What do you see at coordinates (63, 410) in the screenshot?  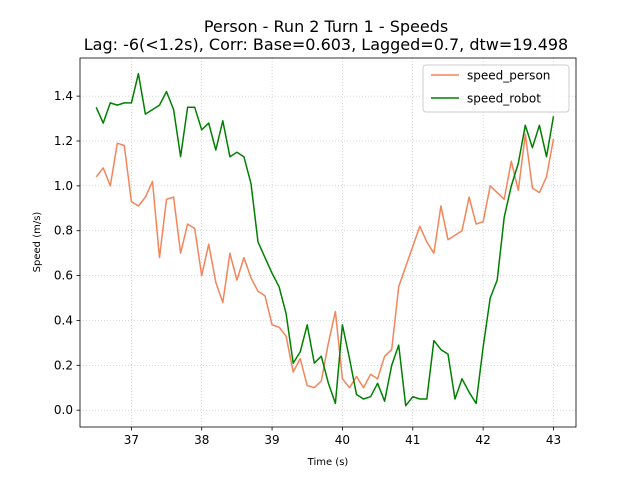 I see `y-tick-label: 0.0` at bounding box center [63, 410].